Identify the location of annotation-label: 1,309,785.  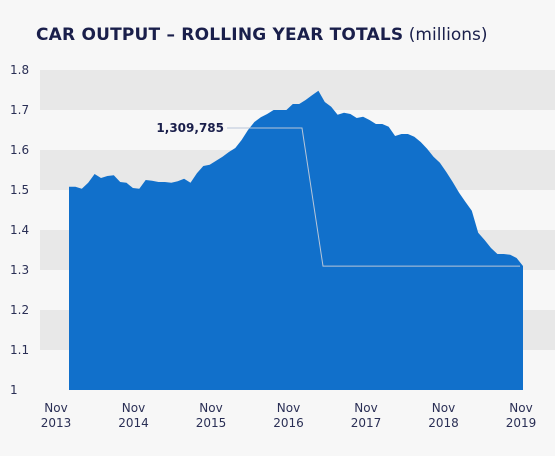
(190, 128).